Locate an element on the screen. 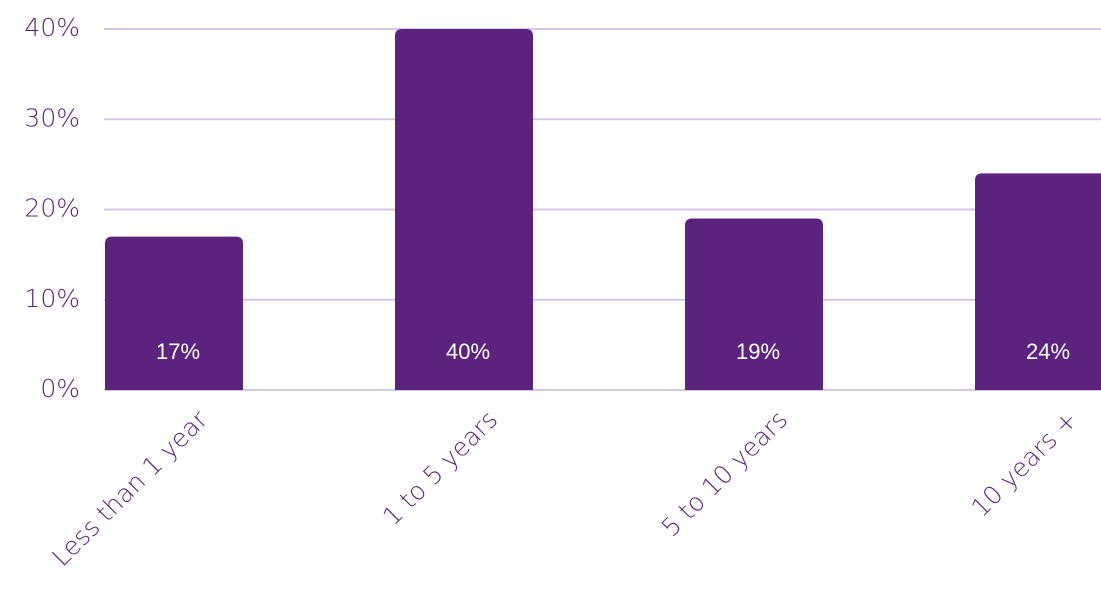 The image size is (1101, 590). x-tick-label: 1 to 5 years is located at coordinates (440, 468).